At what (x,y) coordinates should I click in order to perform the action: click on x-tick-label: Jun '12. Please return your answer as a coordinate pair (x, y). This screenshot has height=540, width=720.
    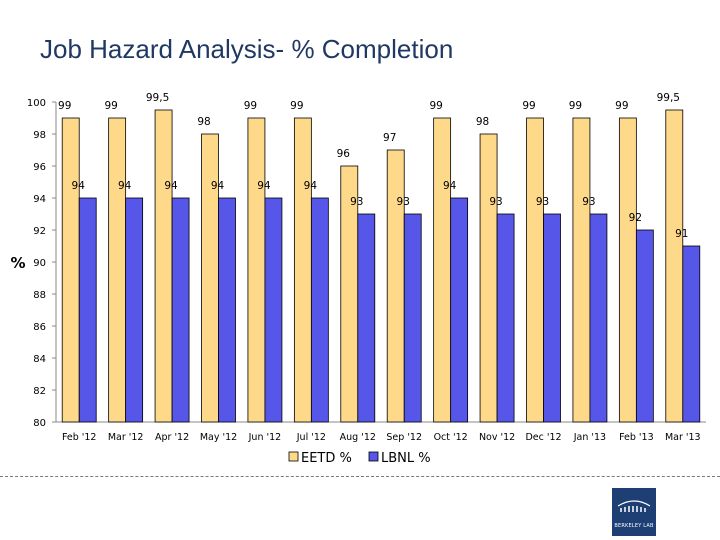
    Looking at the image, I should click on (265, 437).